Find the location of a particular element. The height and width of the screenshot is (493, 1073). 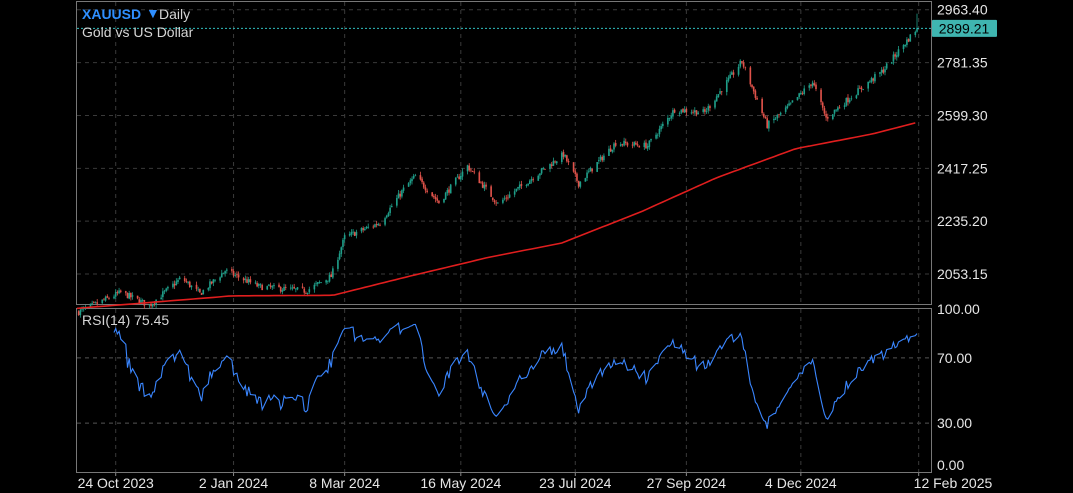

symbol-dropdown-icon: ▼ is located at coordinates (153, 13).